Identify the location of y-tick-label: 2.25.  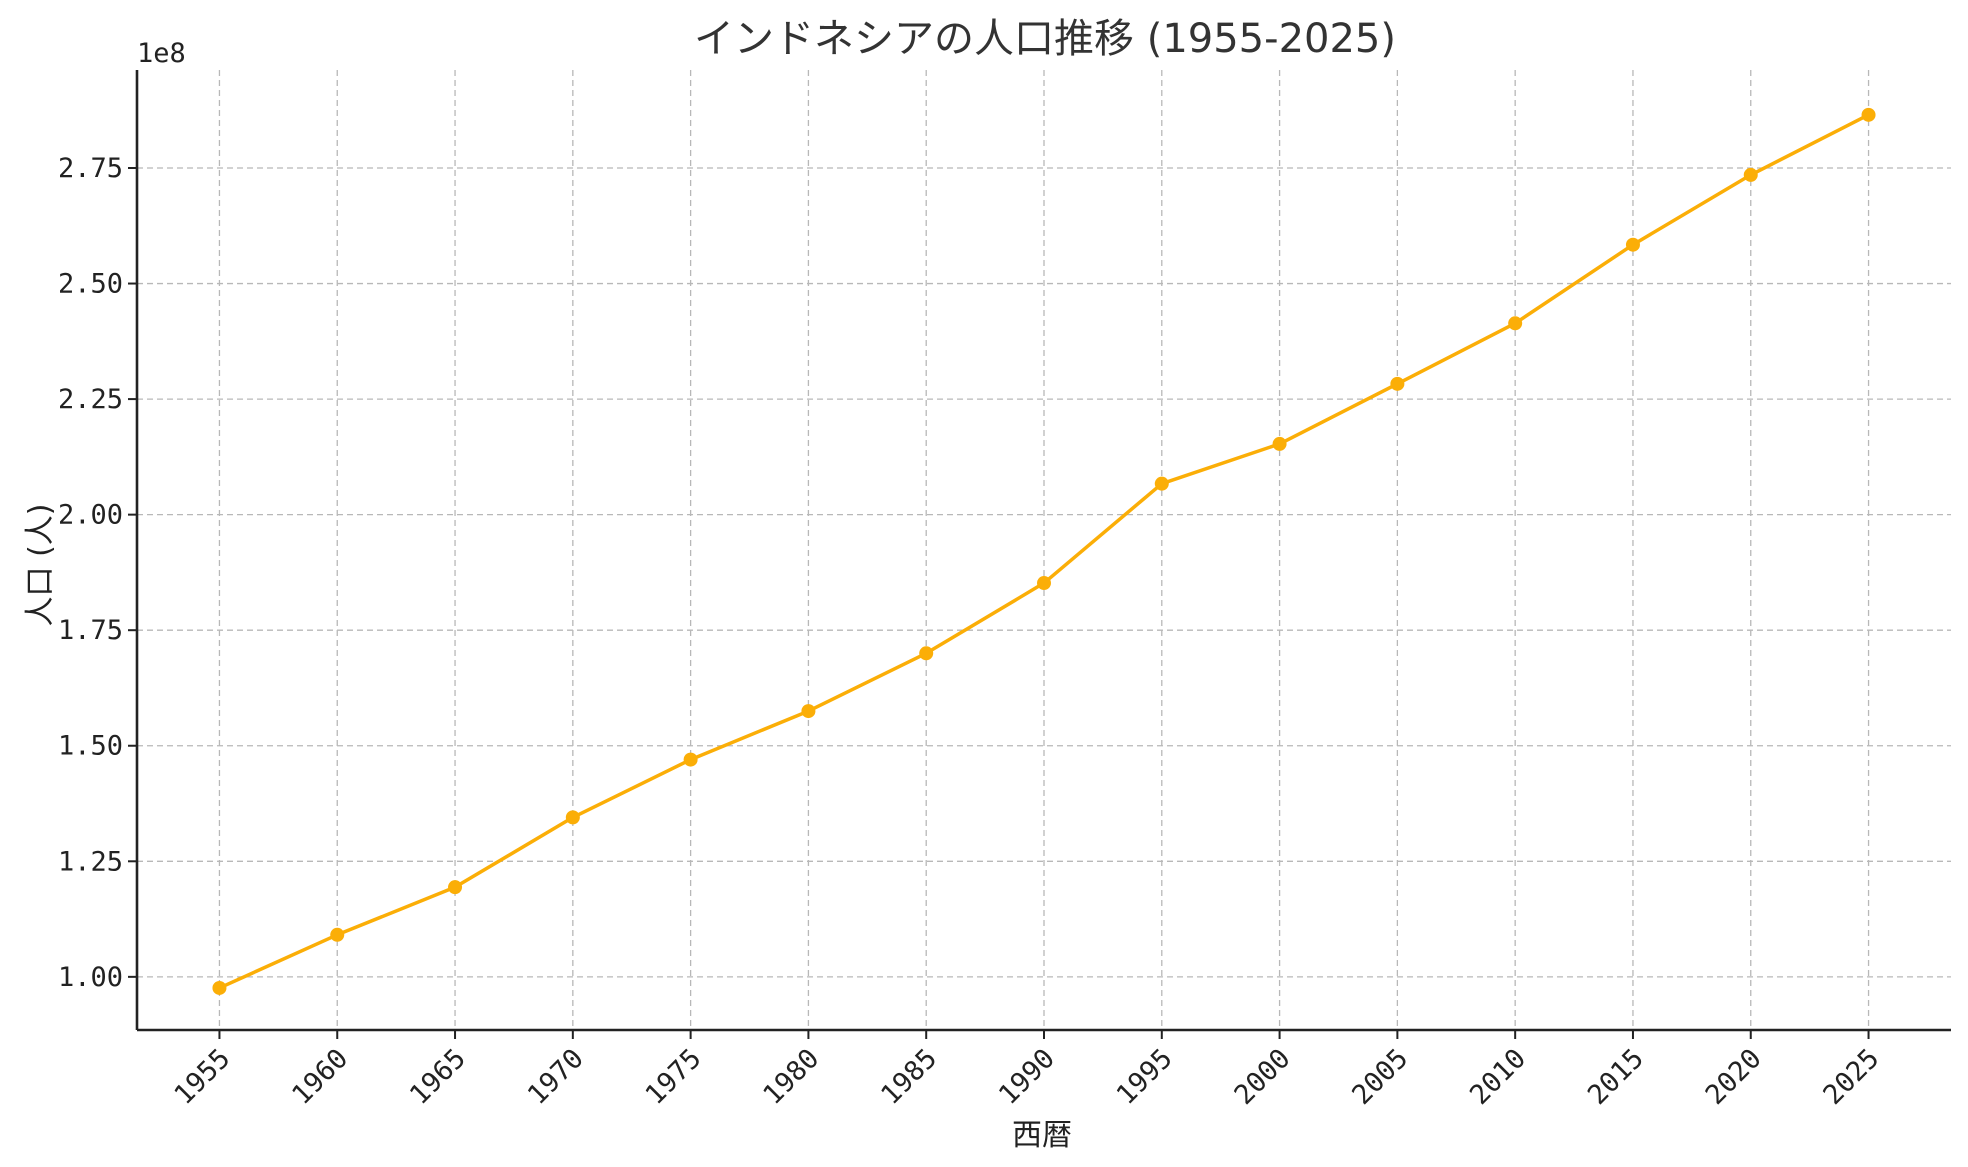
(90, 399).